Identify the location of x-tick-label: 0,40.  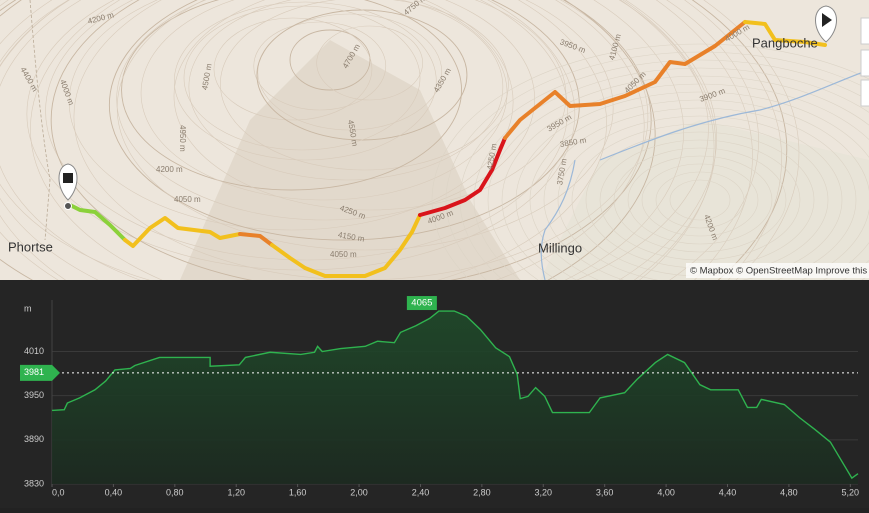
(114, 492).